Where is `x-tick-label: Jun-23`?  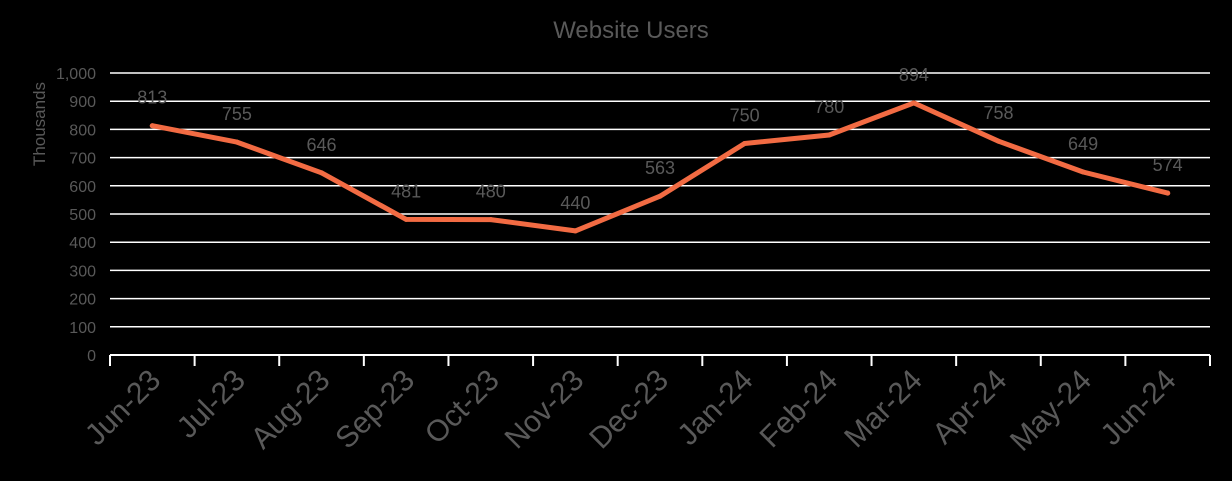 x-tick-label: Jun-23 is located at coordinates (123, 408).